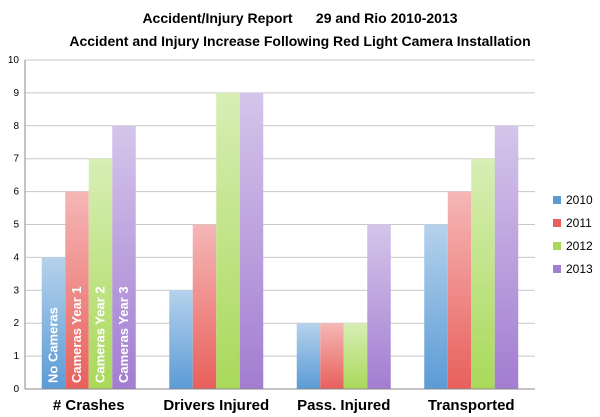  Describe the element at coordinates (14, 60) in the screenshot. I see `y-tick-label: 10` at that location.